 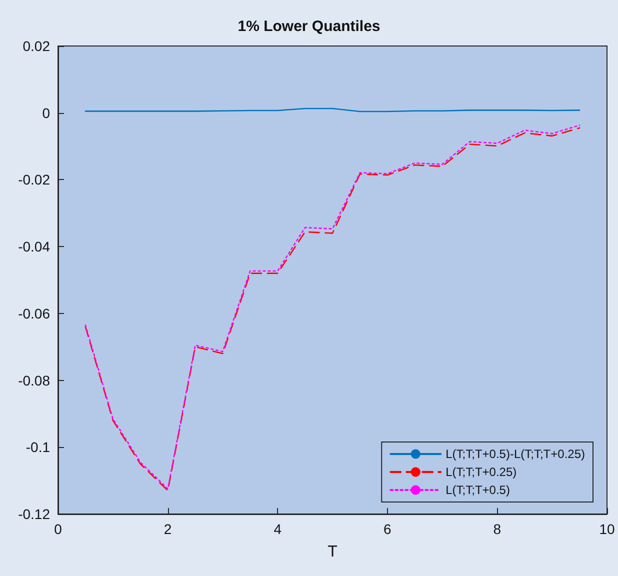 I want to click on y-tick-label: -0.06, so click(x=34, y=313).